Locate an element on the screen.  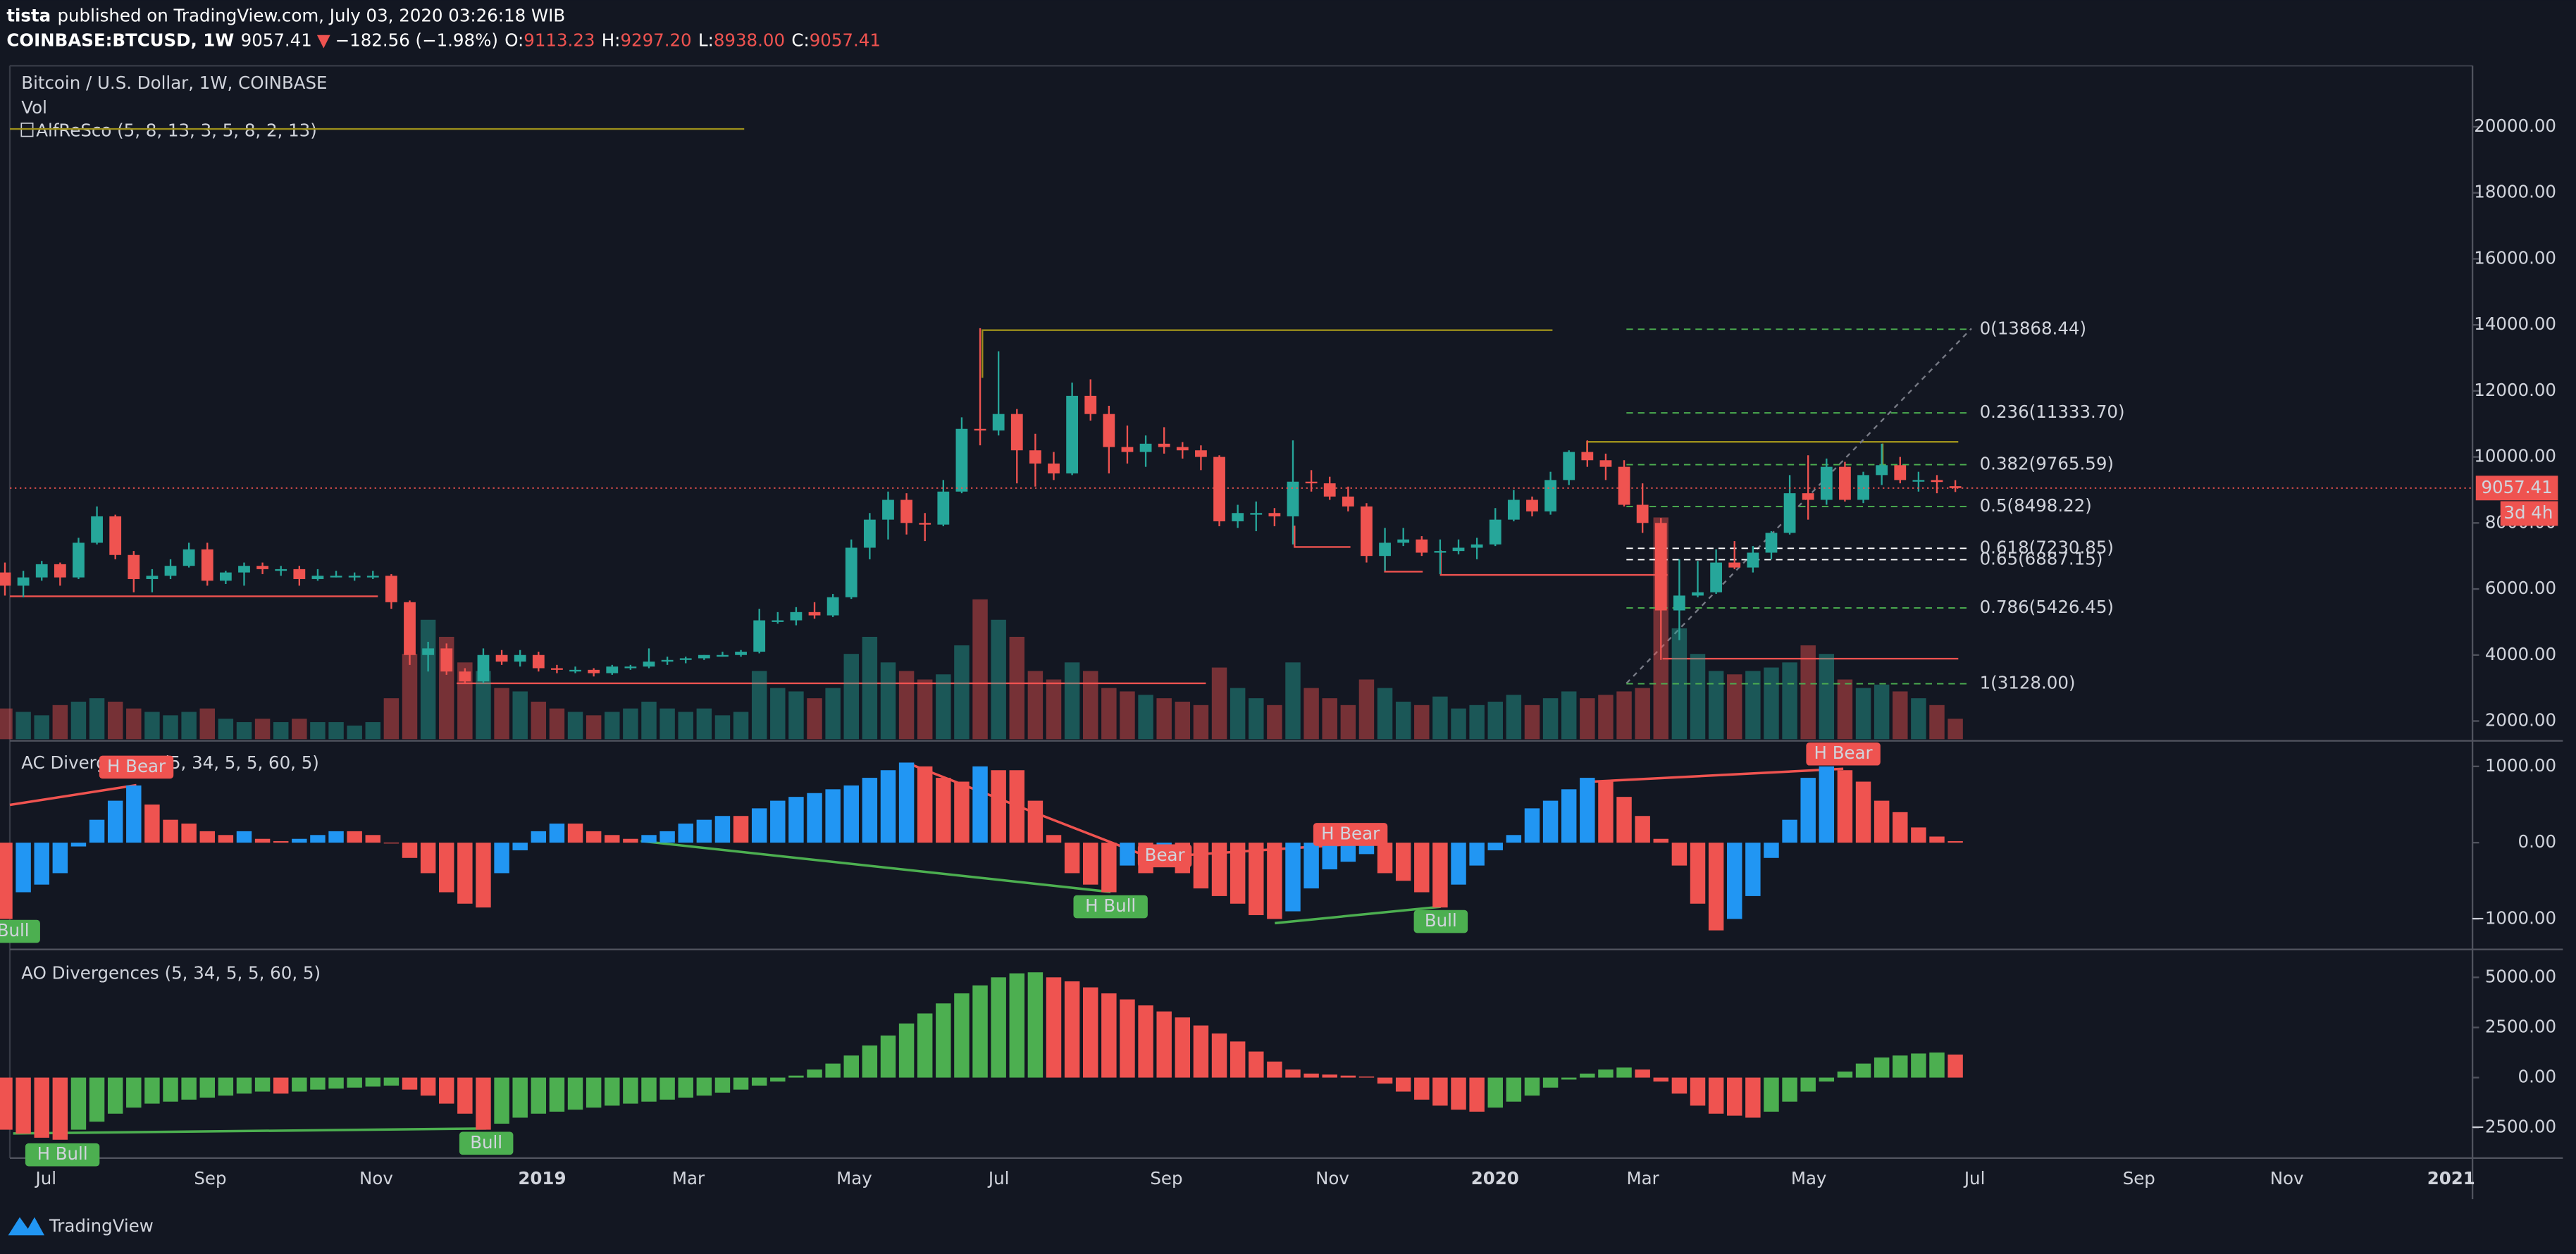
author: tista is located at coordinates (28, 15).